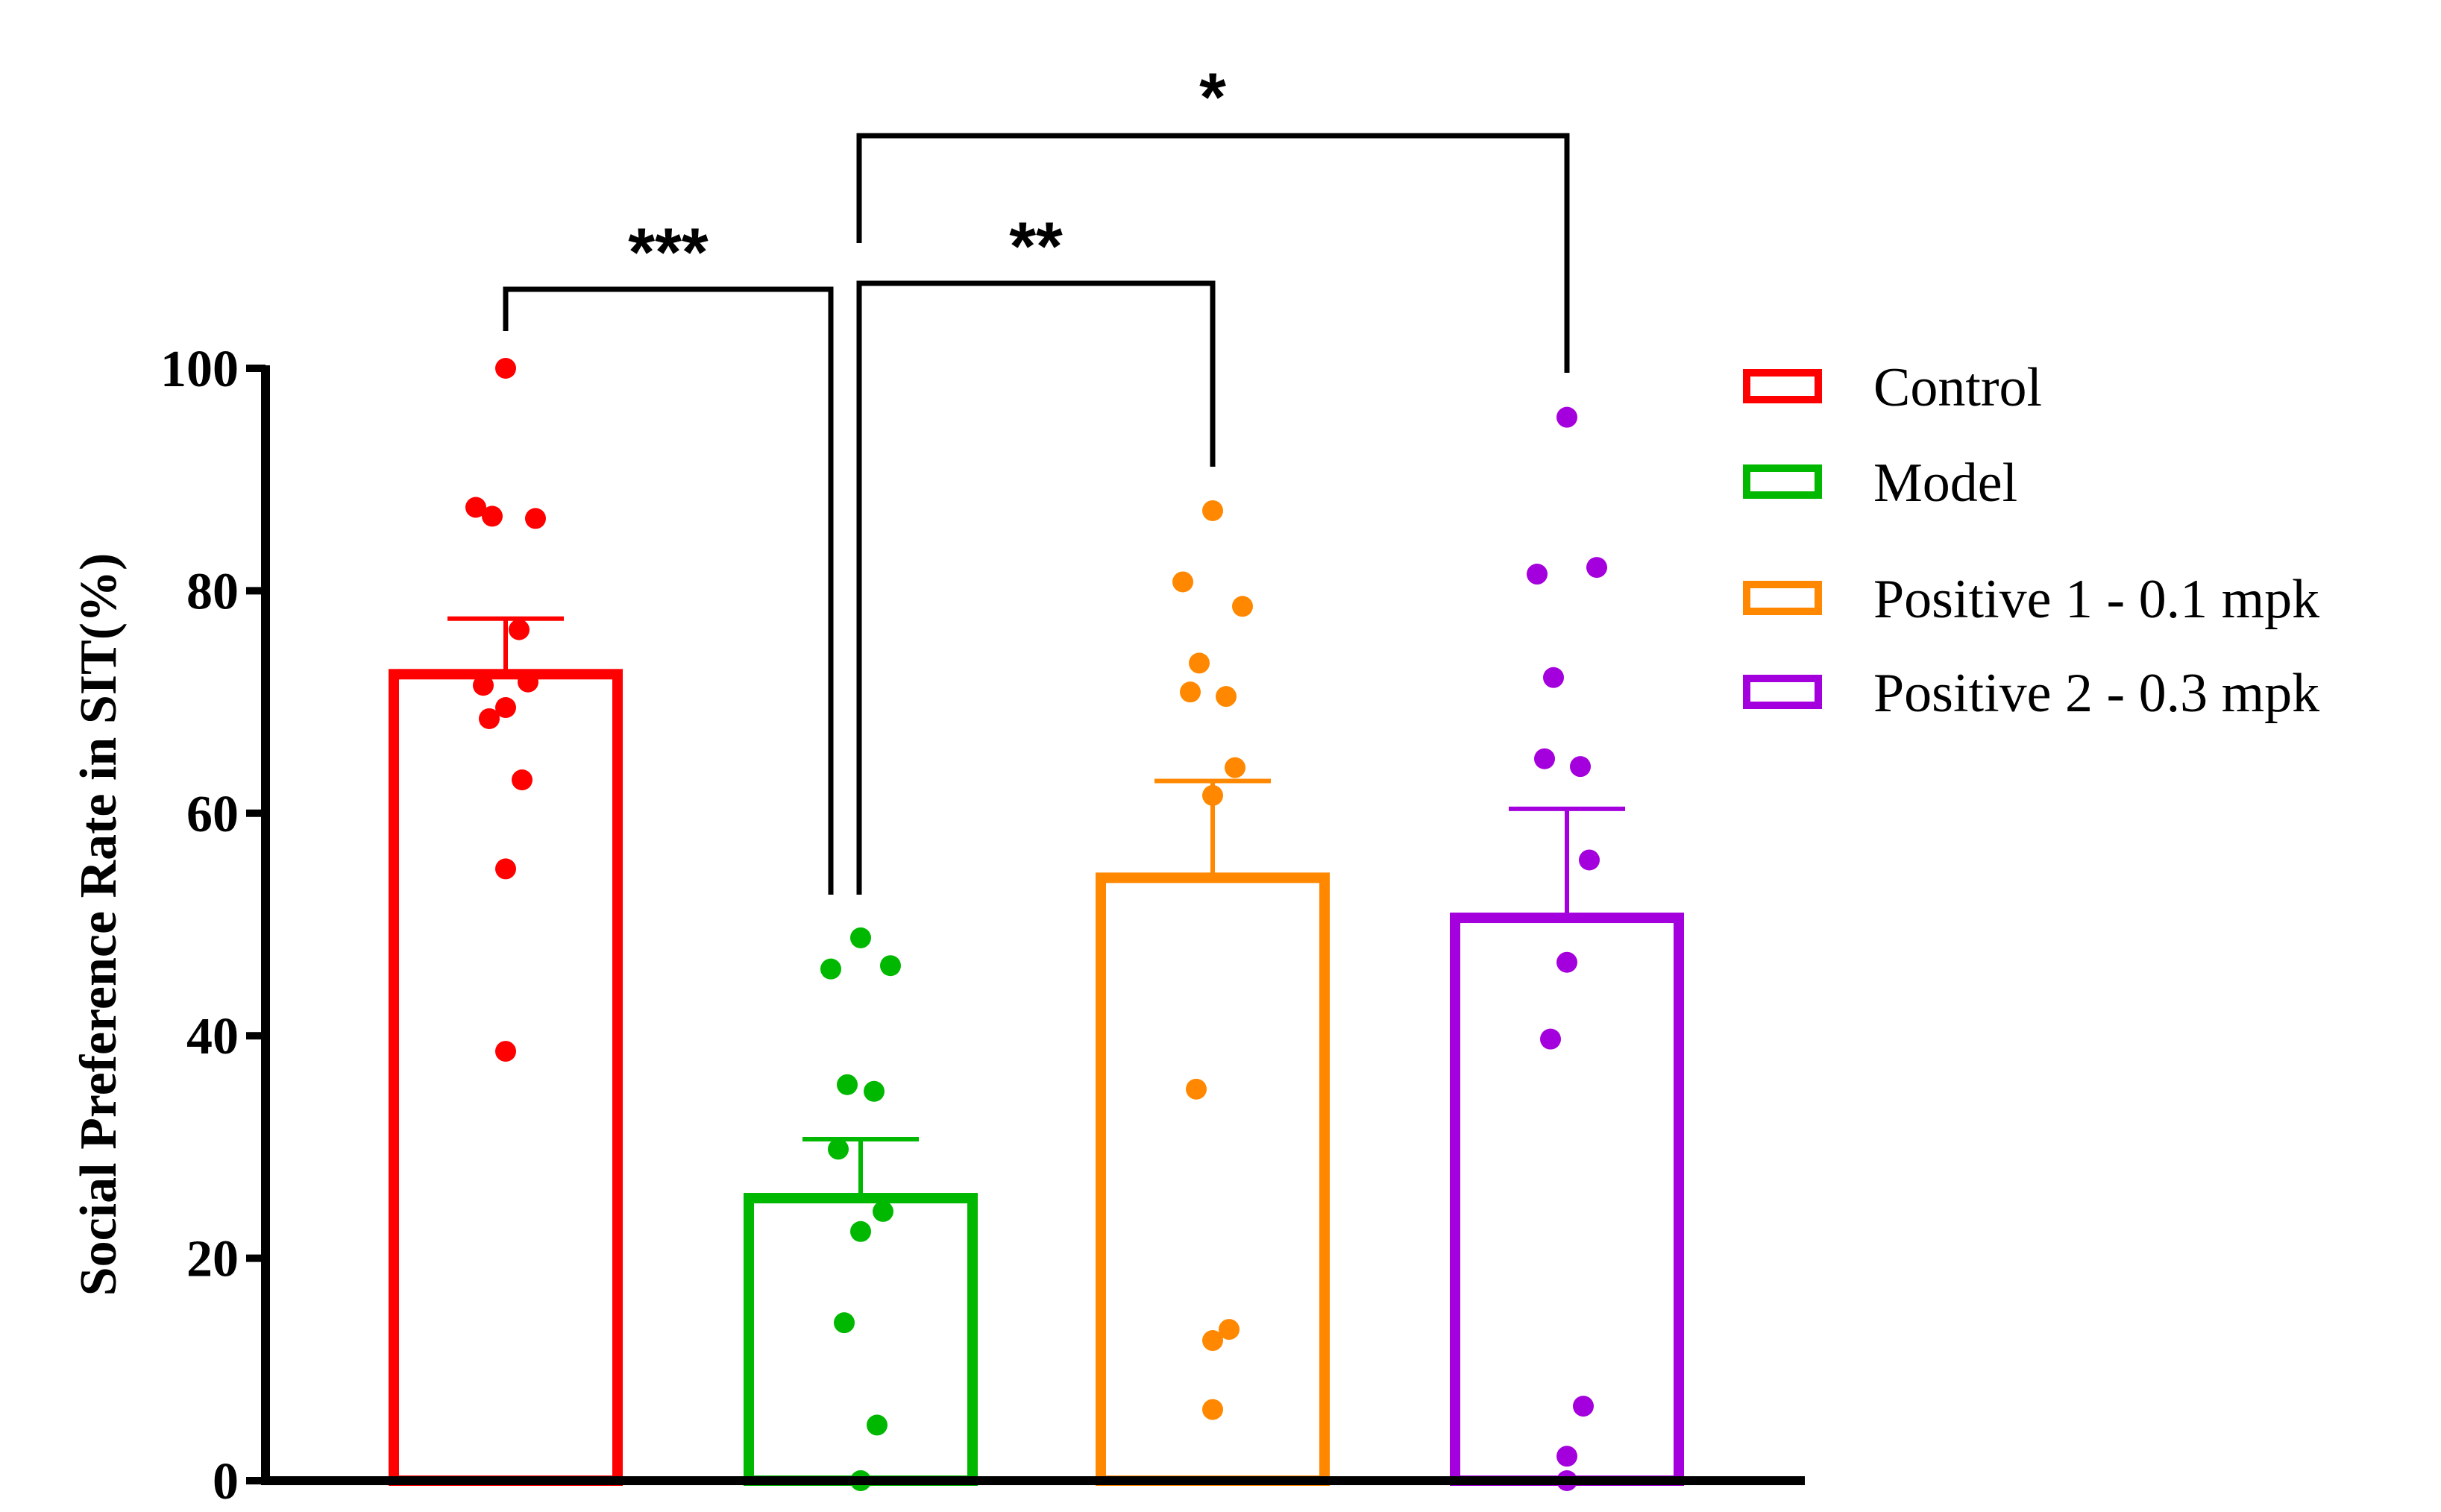 This screenshot has width=2441, height=1512. I want to click on significance-label-0: ***, so click(668, 253).